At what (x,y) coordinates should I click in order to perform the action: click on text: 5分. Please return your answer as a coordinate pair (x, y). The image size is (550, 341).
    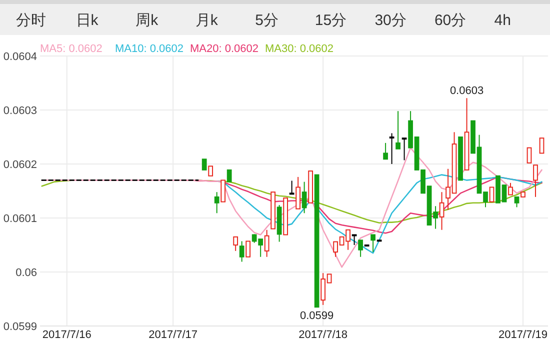
    Looking at the image, I should click on (266, 20).